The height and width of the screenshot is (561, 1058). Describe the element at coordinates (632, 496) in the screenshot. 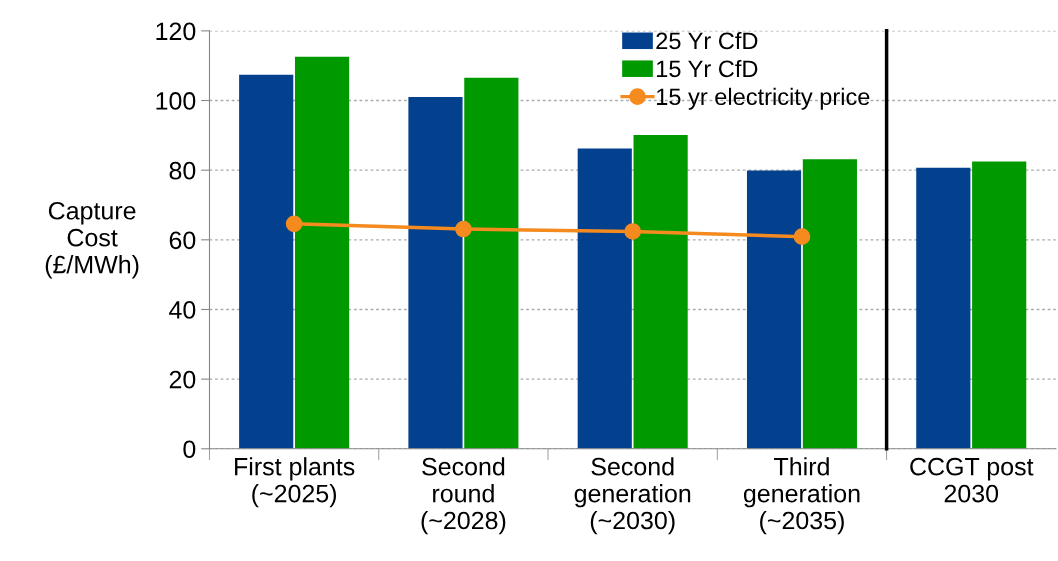

I see `x-tick-label: Second generation (~2030)` at that location.